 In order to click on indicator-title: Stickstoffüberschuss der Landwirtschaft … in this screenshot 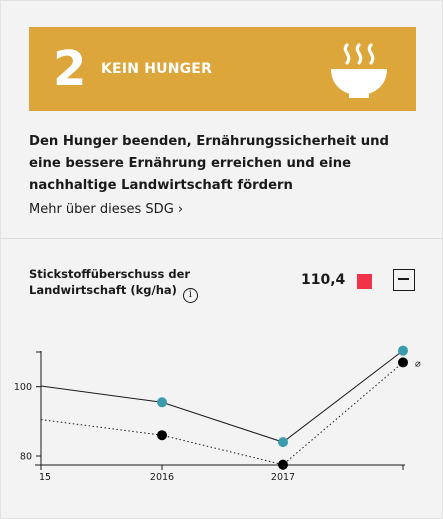, I will do `click(154, 284)`.